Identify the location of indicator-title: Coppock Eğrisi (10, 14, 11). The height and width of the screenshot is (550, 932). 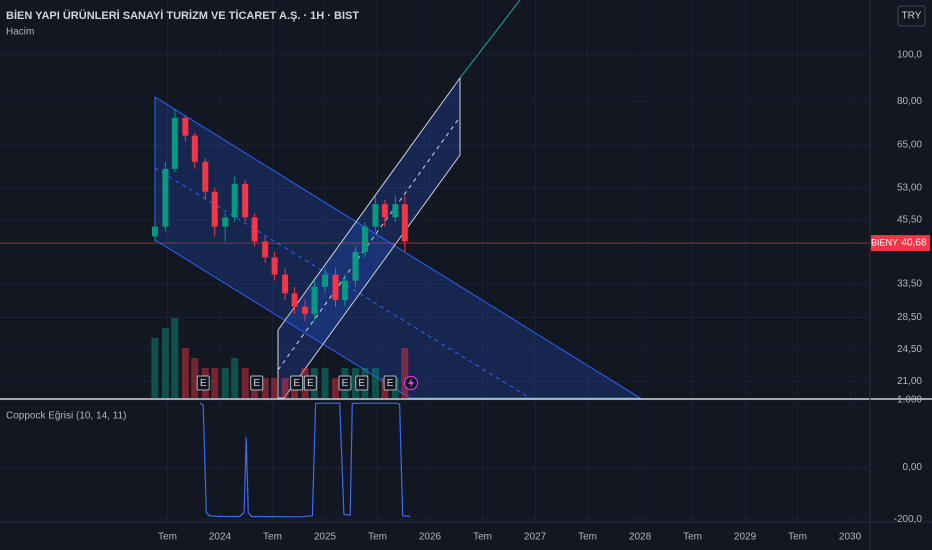
(66, 416).